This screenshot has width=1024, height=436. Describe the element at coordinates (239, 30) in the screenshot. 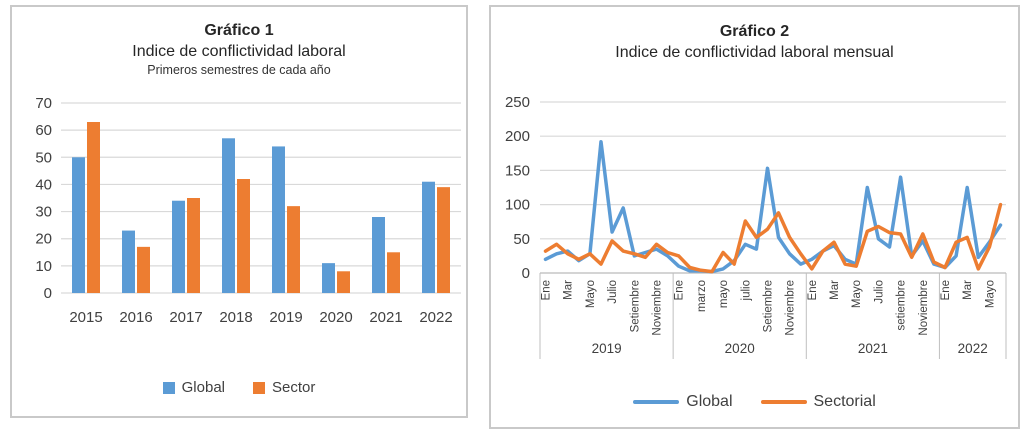

I see `chart1-title: Gráfico 1` at that location.